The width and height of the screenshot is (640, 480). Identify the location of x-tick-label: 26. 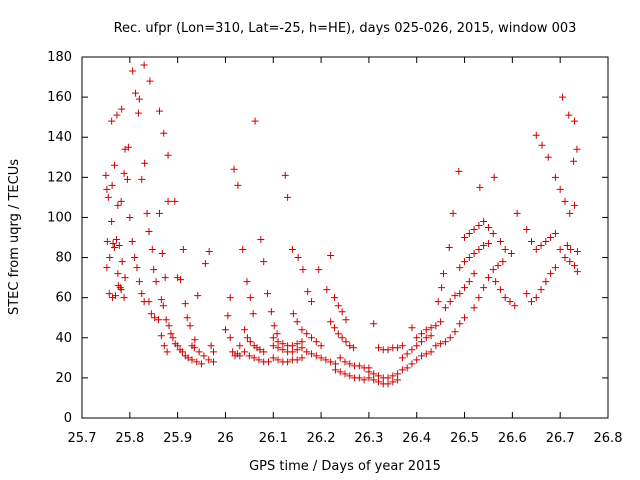
(225, 438).